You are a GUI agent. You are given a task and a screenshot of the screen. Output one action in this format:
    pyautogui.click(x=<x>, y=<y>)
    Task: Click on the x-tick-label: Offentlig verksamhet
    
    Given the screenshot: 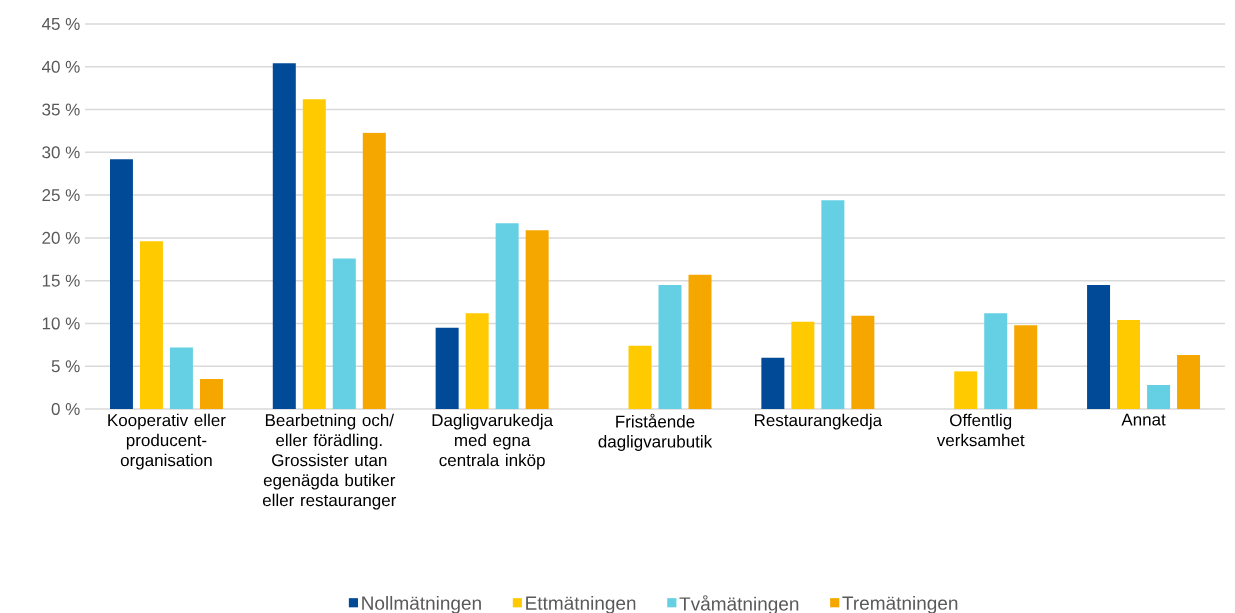 What is the action you would take?
    pyautogui.click(x=980, y=430)
    